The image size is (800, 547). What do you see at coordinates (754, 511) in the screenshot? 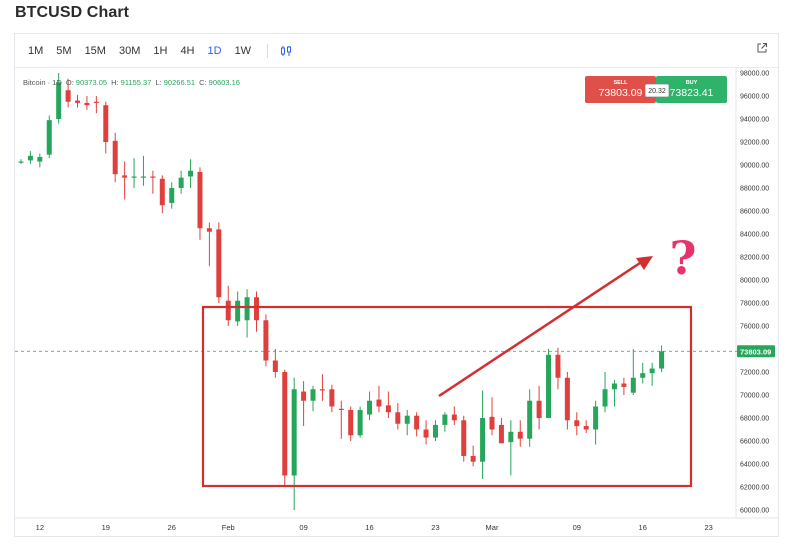
I see `y-tick-label: 60000.00` at bounding box center [754, 511].